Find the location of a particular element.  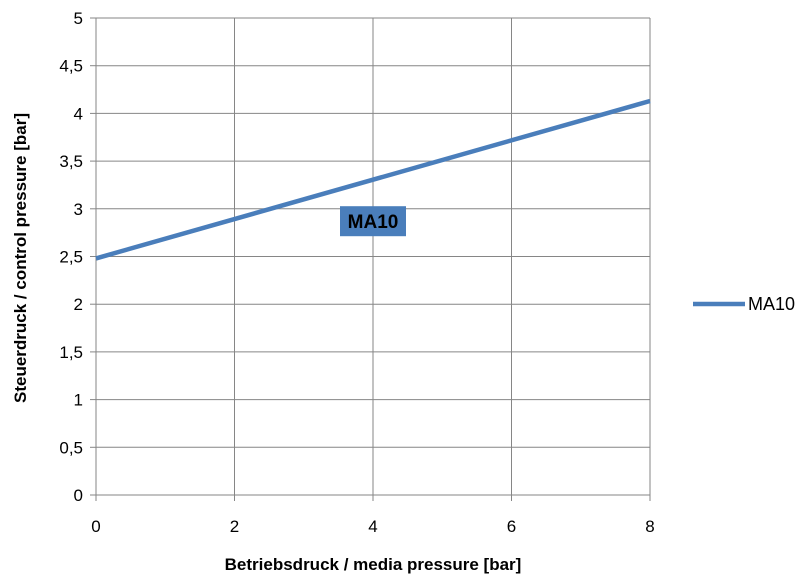

y-axis-ticks: 0 0,5 1 1,5 2 2,5 3 3,5 4 4,5 5 is located at coordinates (77, 257).